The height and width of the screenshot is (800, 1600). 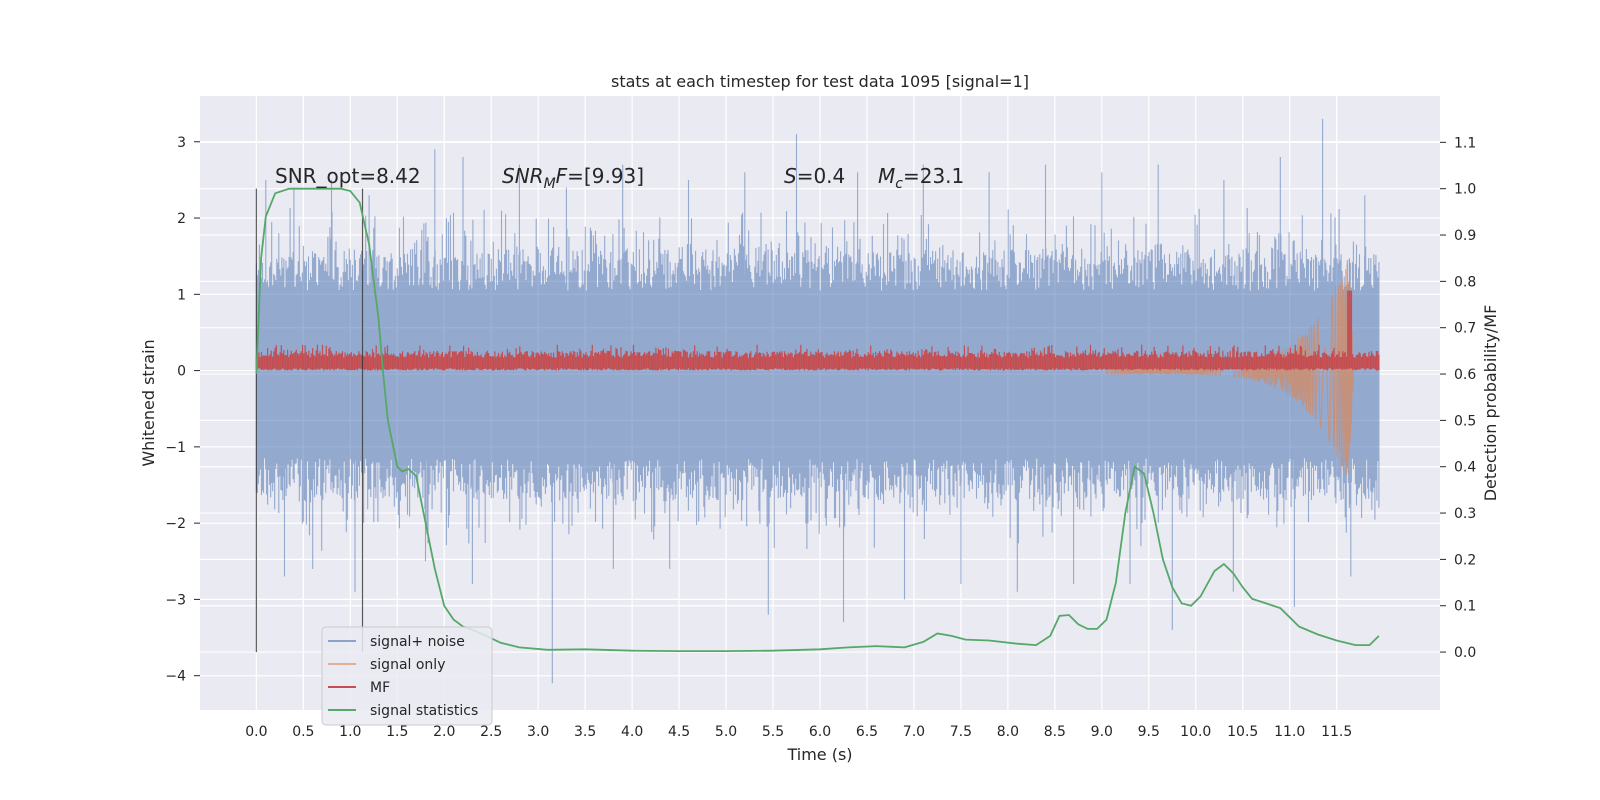 I want to click on legend-label: signal+ noise, so click(x=417, y=642).